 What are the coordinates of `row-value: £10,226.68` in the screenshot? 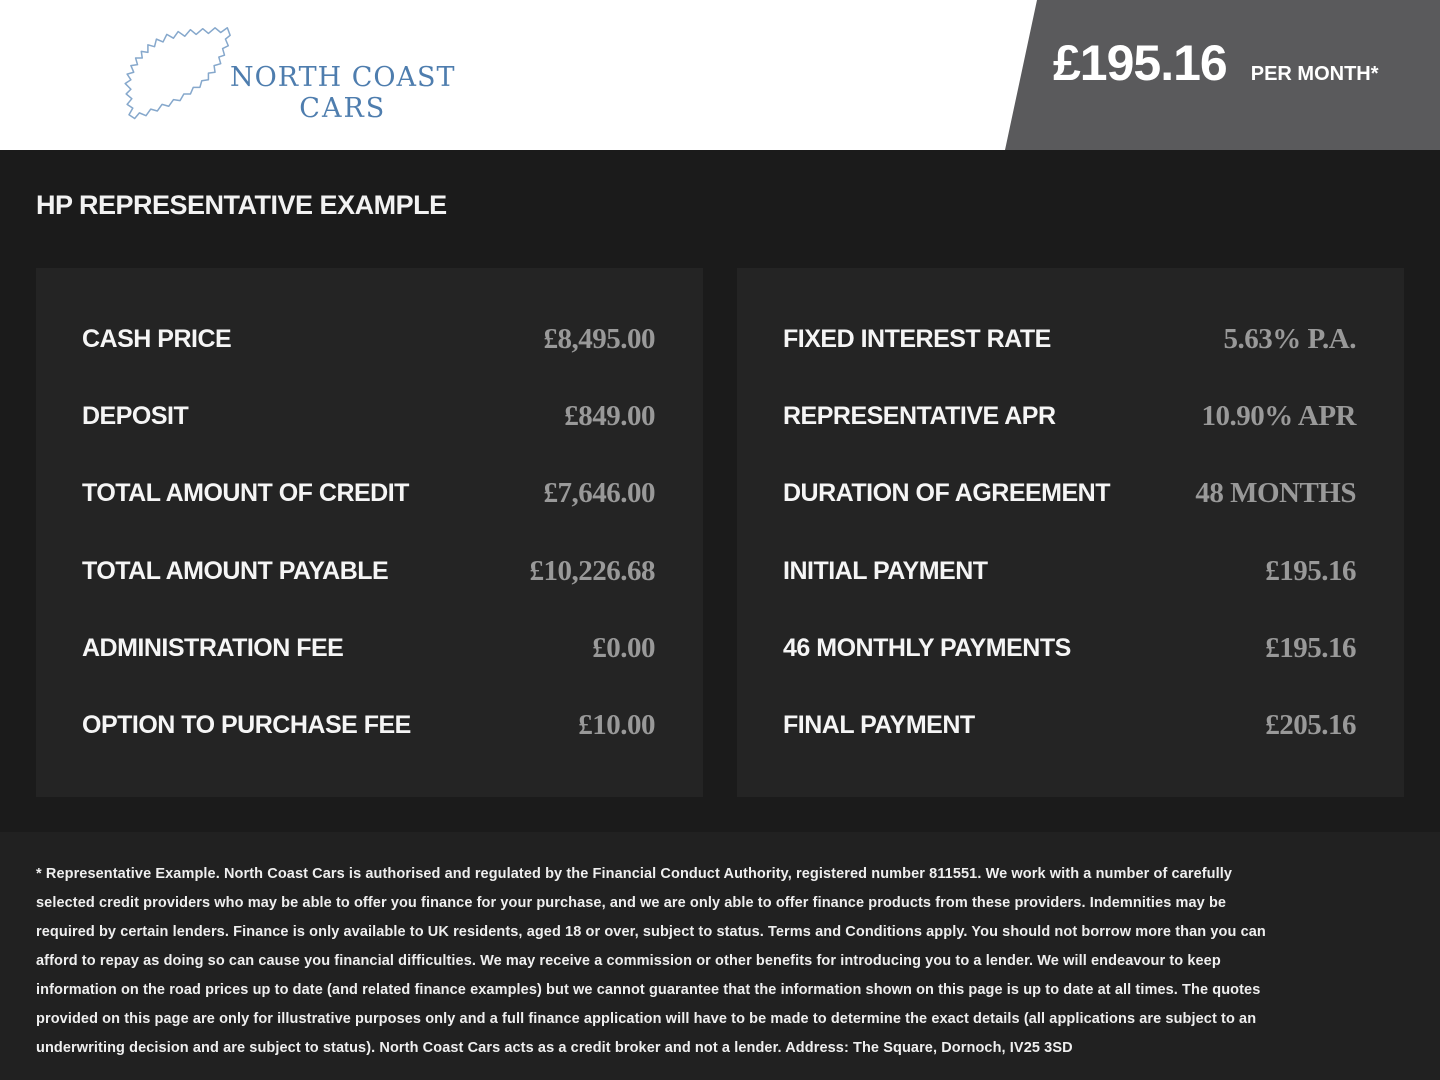 It's located at (592, 570).